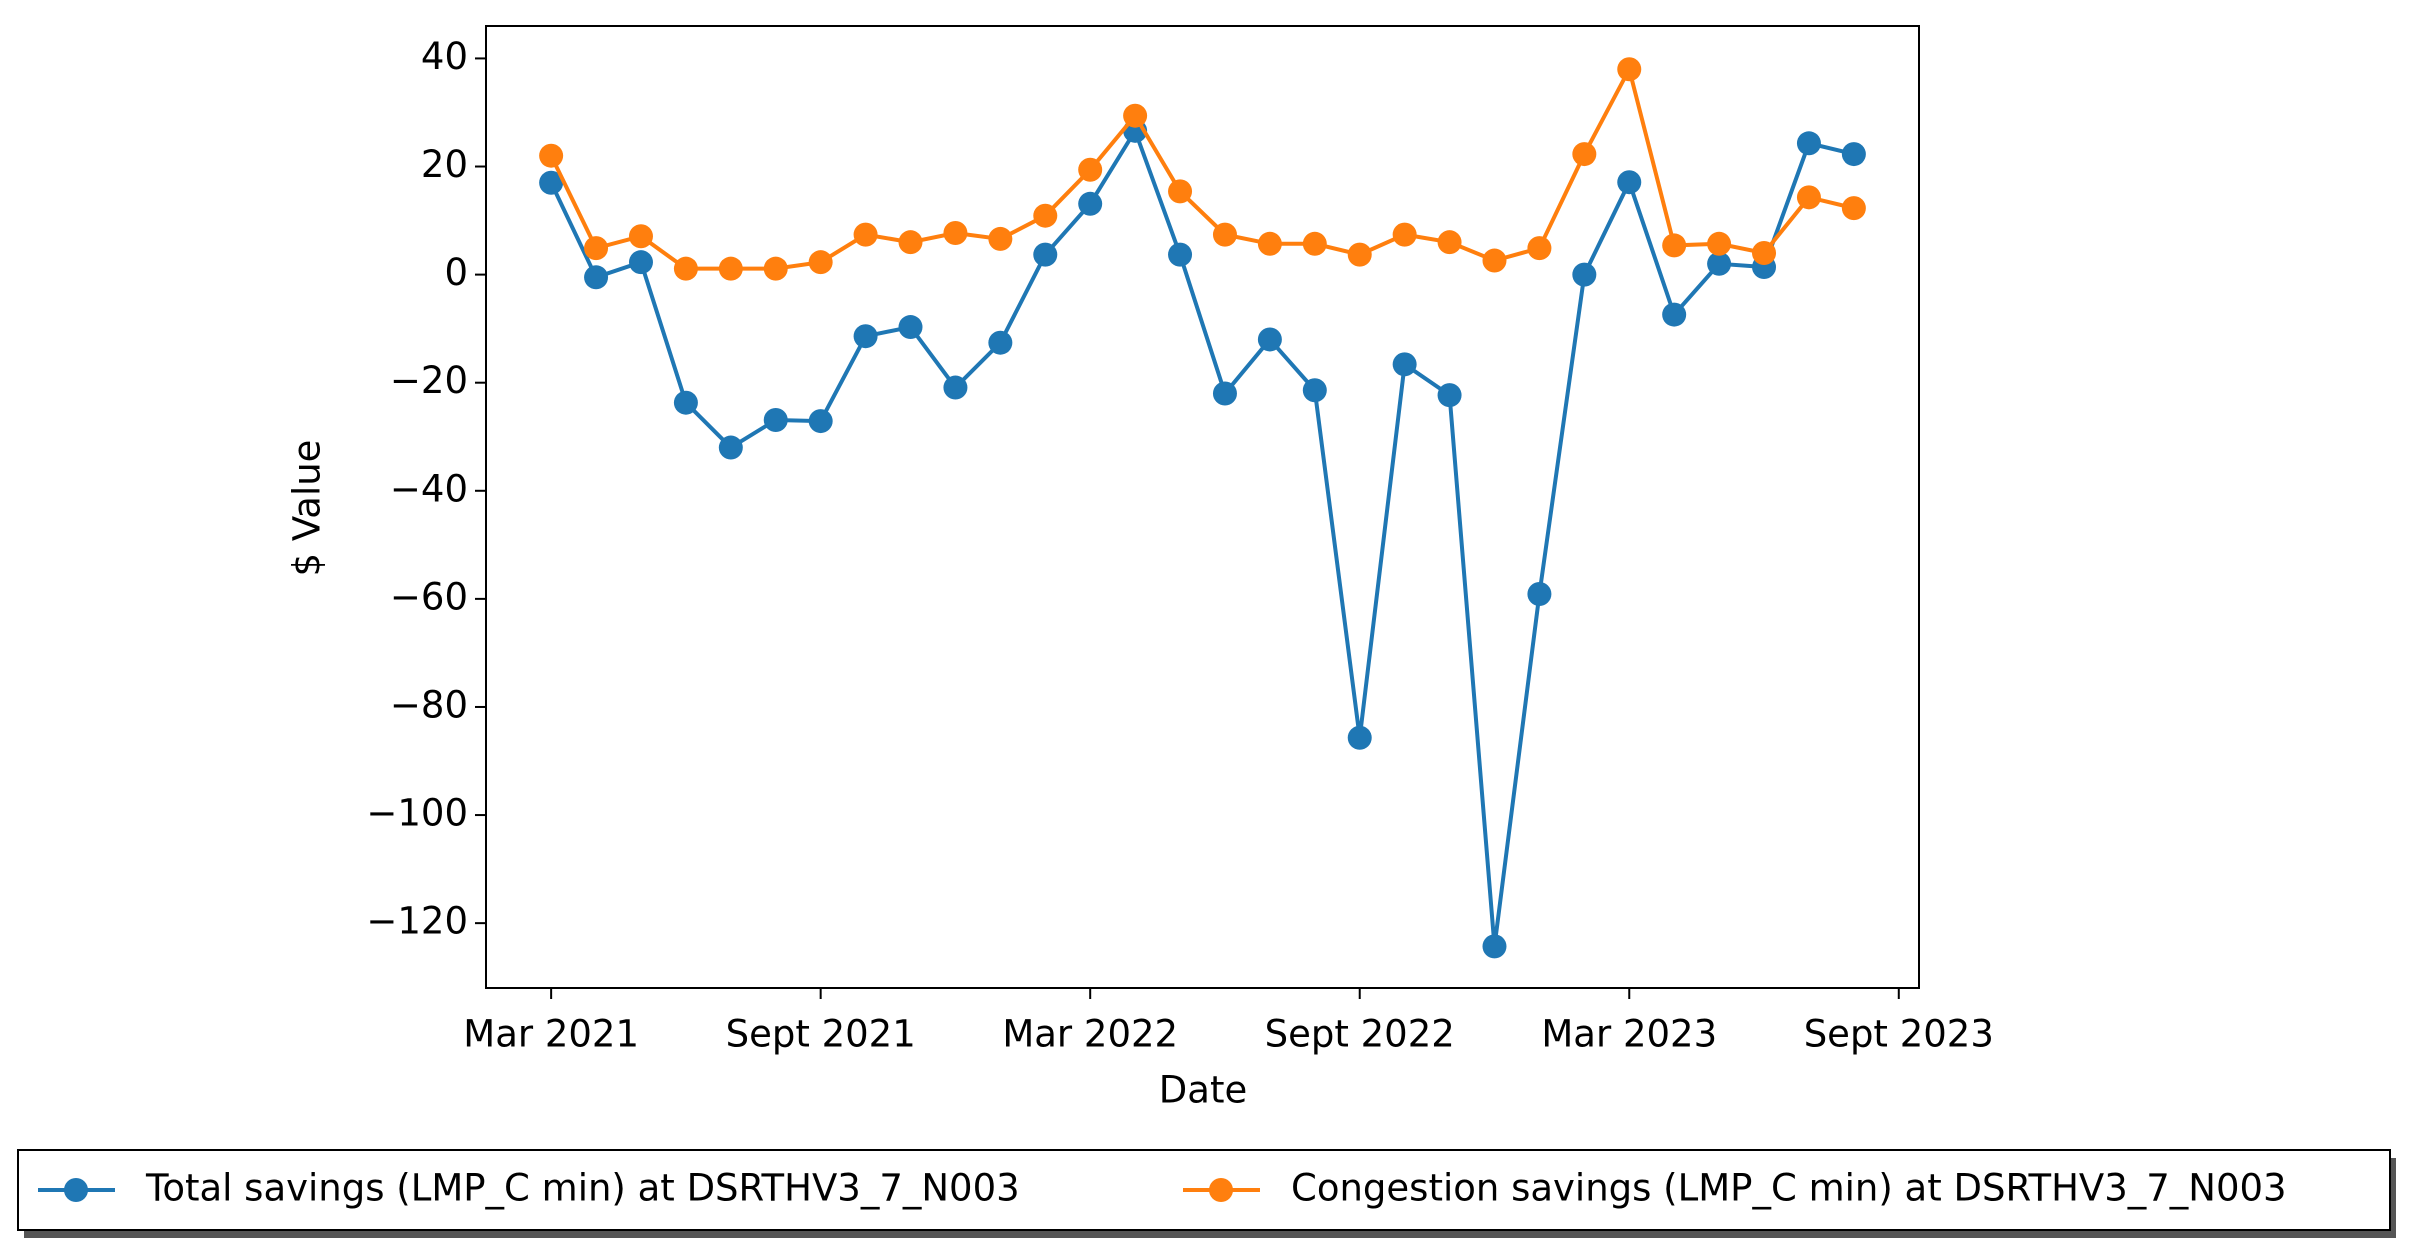 The width and height of the screenshot is (2412, 1255). I want to click on x-tick-label: Mar 2021, so click(551, 1034).